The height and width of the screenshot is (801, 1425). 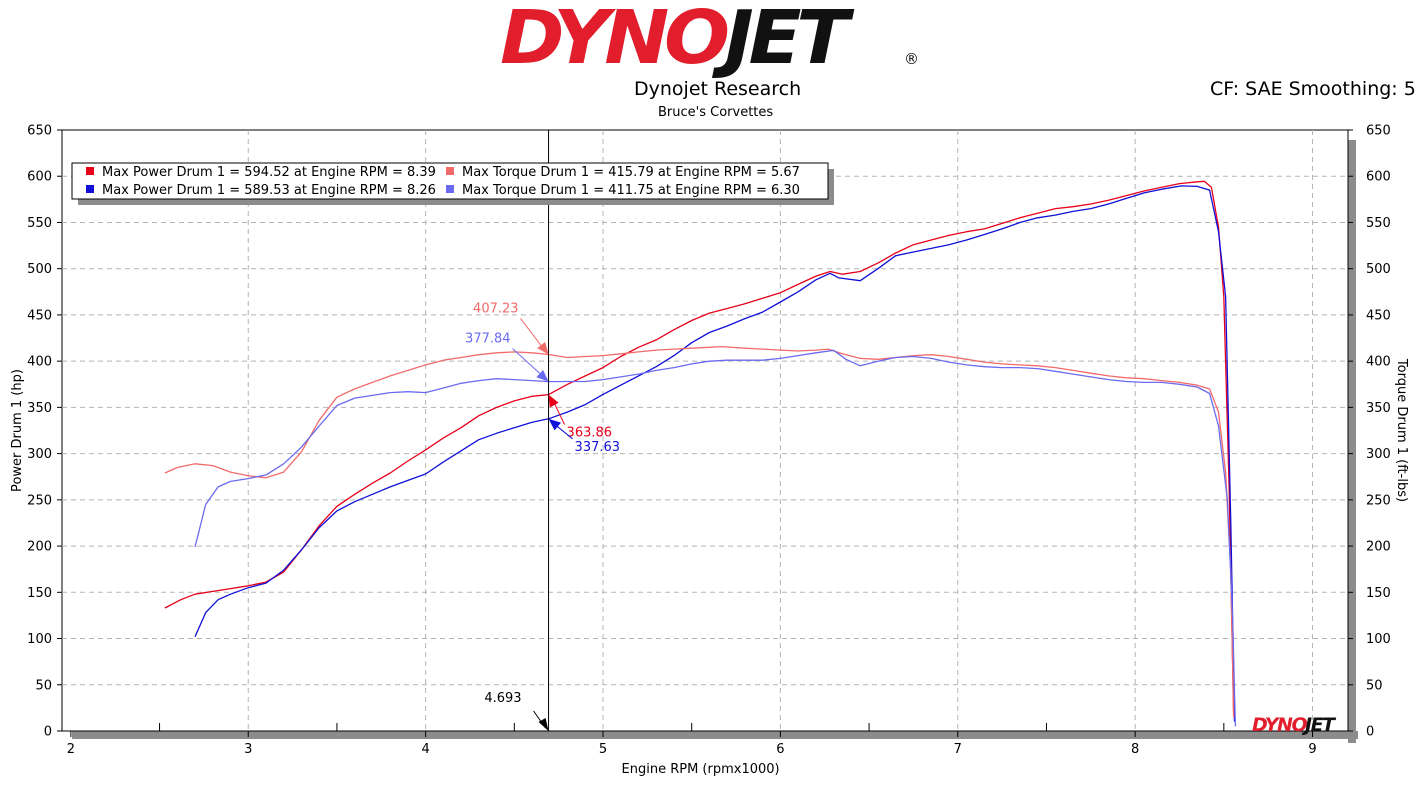 I want to click on readout-value: 407.23, so click(x=496, y=308).